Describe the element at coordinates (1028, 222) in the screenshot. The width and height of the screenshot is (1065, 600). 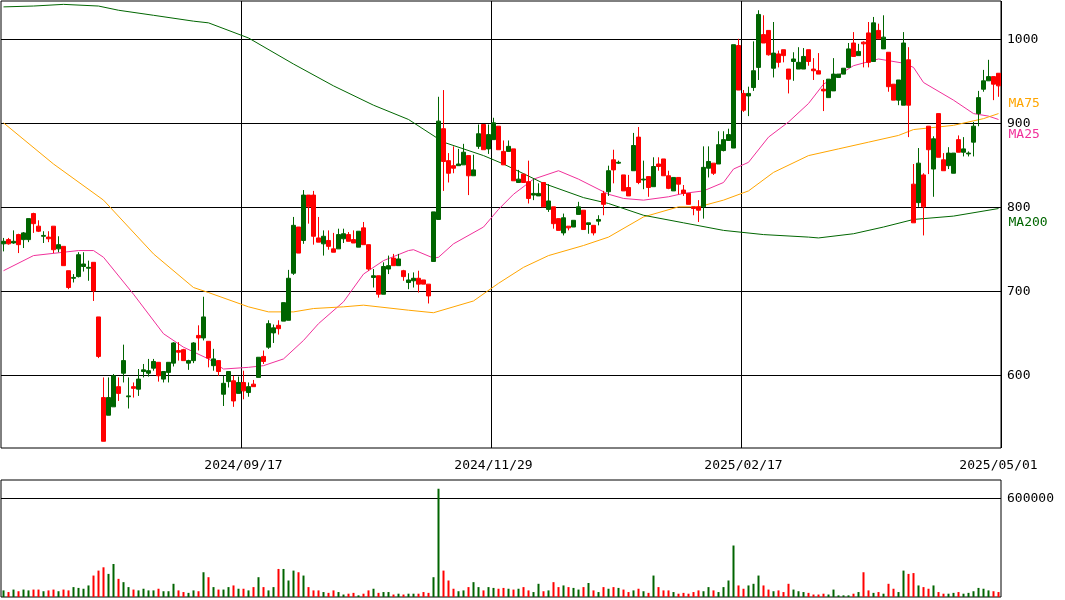
I see `series-label: MA200` at that location.